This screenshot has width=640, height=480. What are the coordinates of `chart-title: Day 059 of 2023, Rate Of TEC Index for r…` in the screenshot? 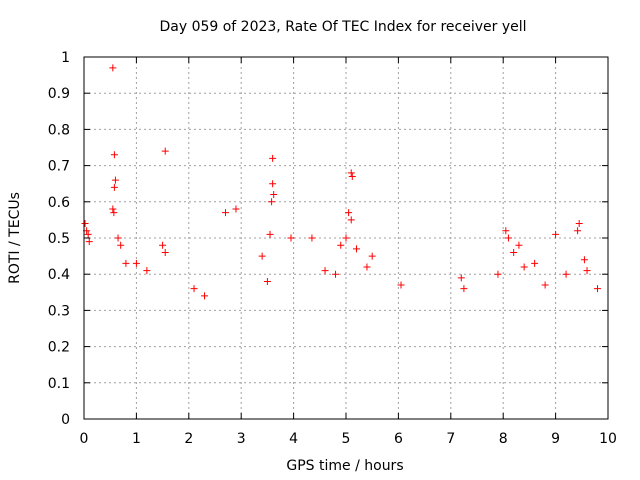 It's located at (342, 27).